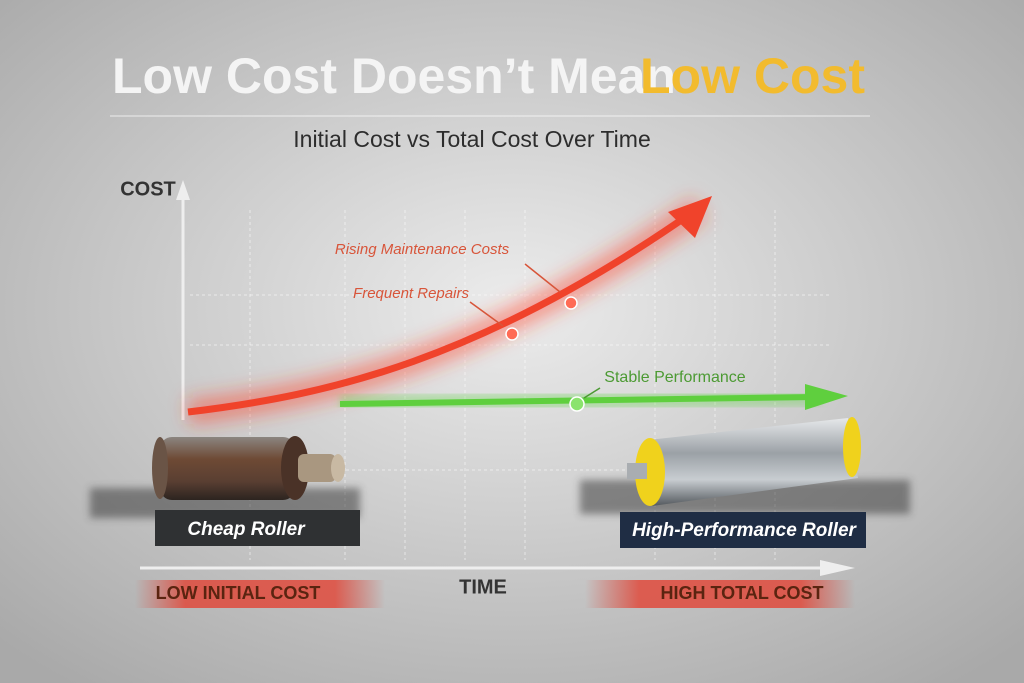 This screenshot has height=683, width=1024. What do you see at coordinates (238, 593) in the screenshot?
I see `band-label: LOW INITIAL COST` at bounding box center [238, 593].